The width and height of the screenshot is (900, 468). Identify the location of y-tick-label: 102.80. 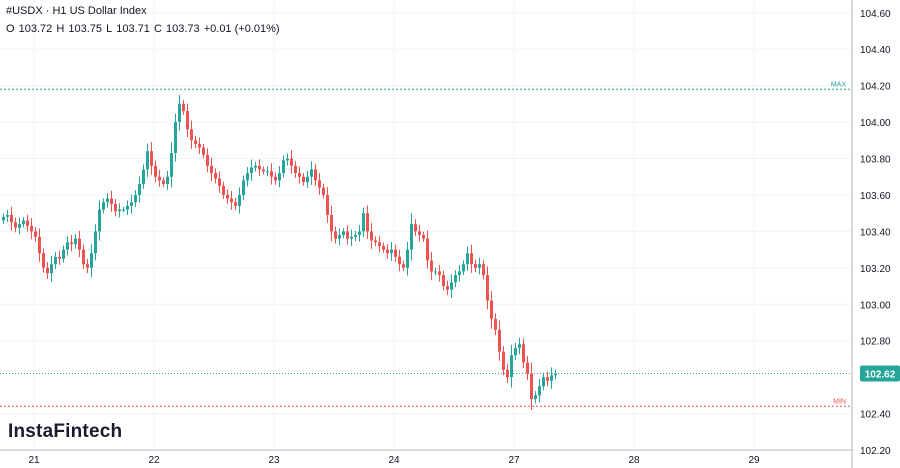
(875, 342).